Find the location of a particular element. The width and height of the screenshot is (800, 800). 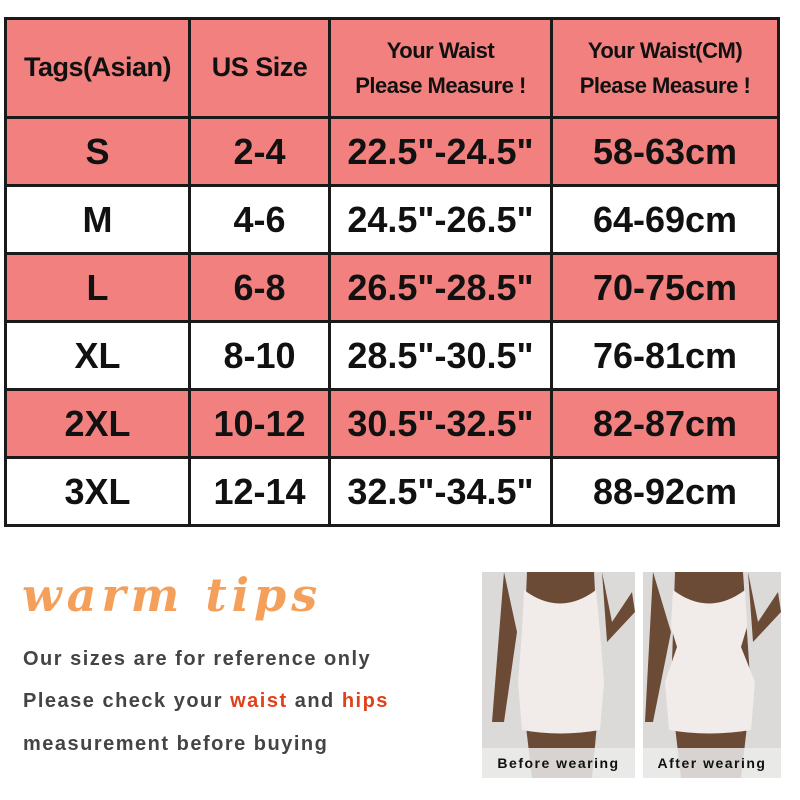

cell: 24.5"-26.5" is located at coordinates (440, 219).